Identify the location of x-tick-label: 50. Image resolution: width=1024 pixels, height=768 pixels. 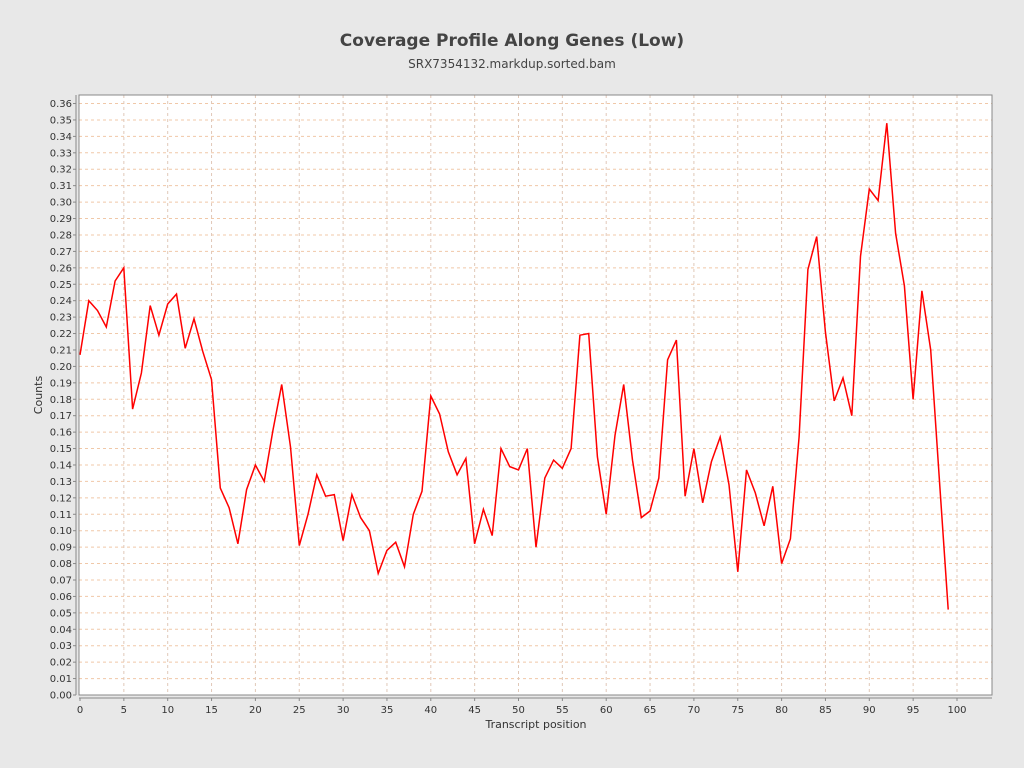
(518, 710).